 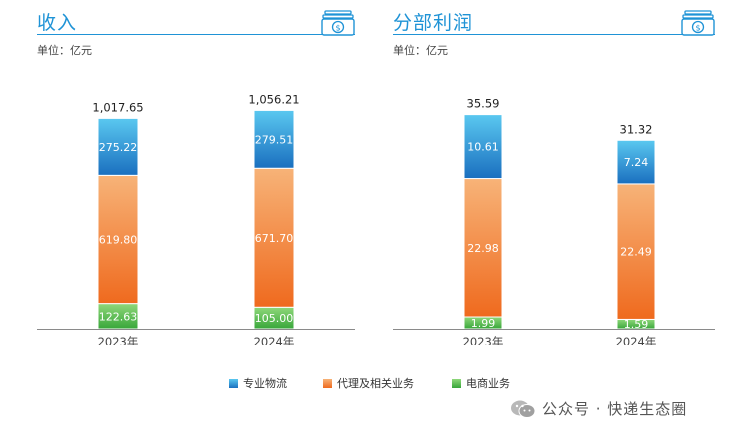 What do you see at coordinates (117, 107) in the screenshot?
I see `total-label: 1,017.65` at bounding box center [117, 107].